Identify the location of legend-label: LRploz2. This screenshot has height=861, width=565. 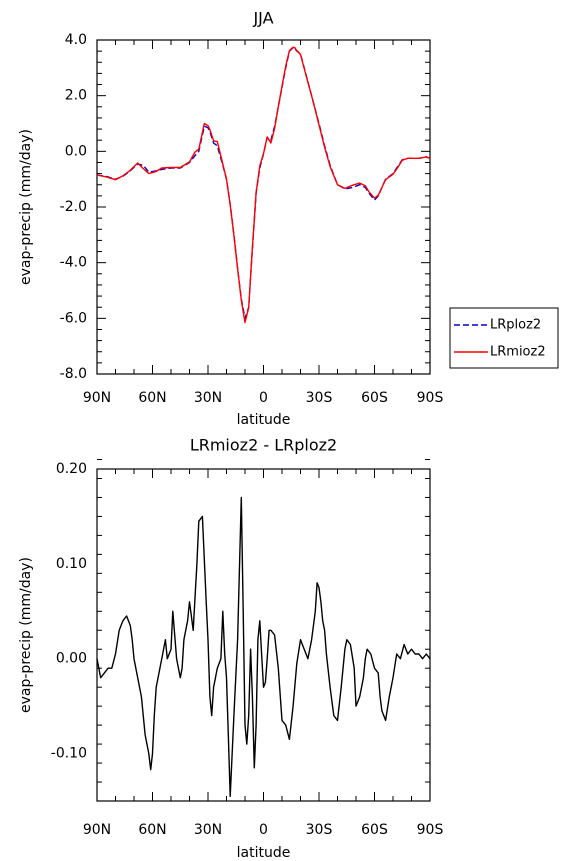
(515, 325).